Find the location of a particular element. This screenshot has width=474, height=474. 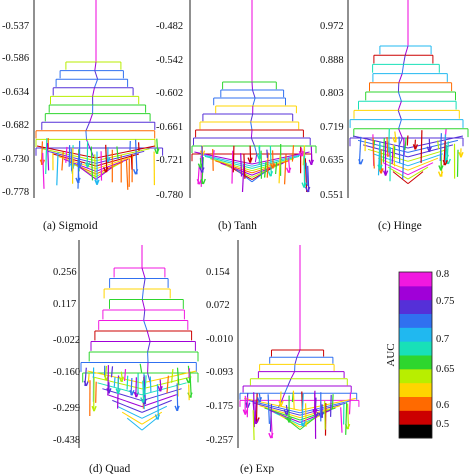

panel-e-ytick-2: -0.010 is located at coordinates (219, 339).